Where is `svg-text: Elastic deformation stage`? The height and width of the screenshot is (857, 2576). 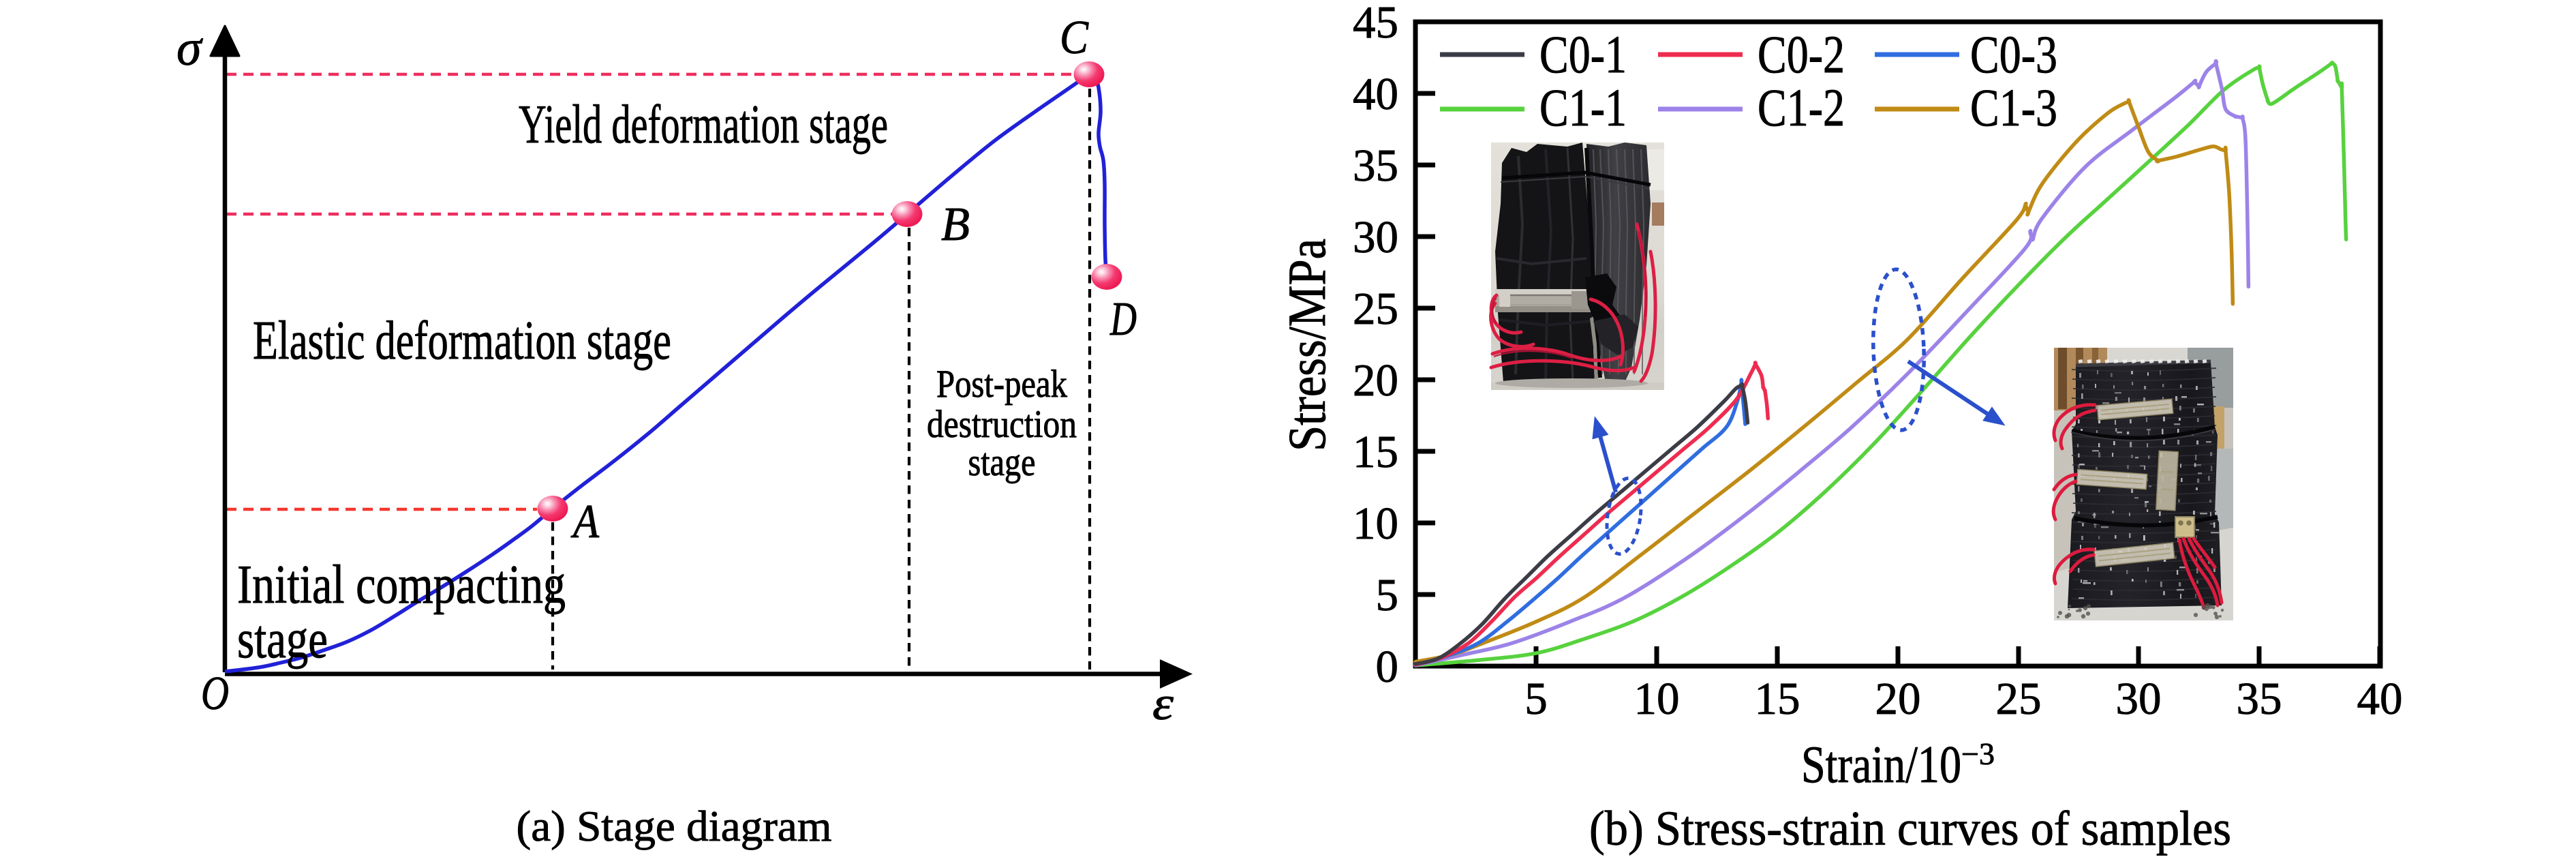
svg-text: Elastic deformation stage is located at coordinates (462, 341).